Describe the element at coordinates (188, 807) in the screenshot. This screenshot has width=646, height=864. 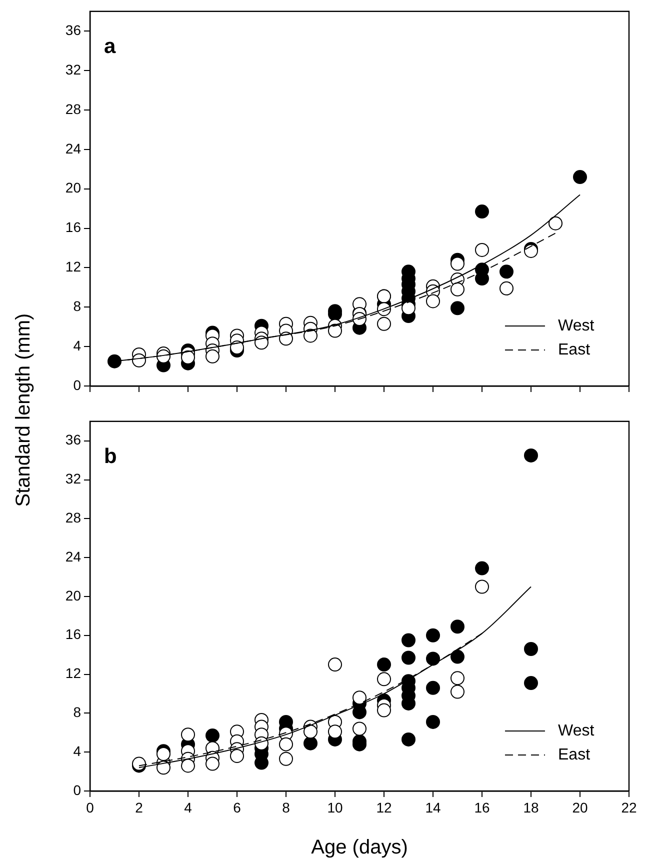
I see `x-tick-label: 4` at that location.